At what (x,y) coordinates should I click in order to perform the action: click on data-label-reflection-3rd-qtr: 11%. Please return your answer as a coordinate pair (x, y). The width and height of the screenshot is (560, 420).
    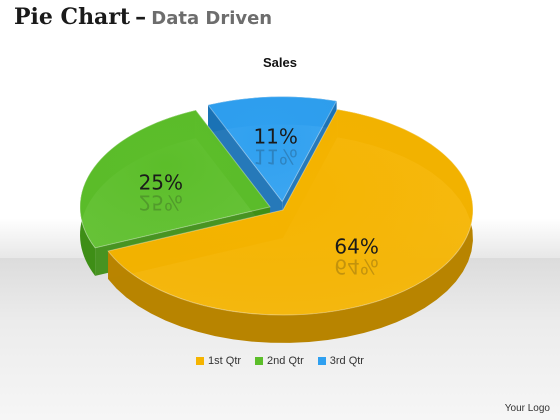
    Looking at the image, I should click on (275, 157).